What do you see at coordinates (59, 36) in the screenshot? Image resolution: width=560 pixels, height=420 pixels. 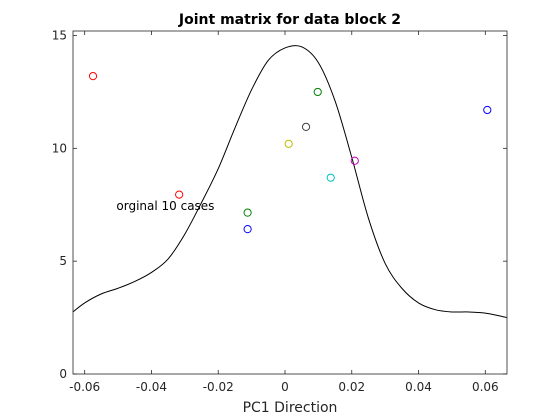 I see `y-tick-label: 15` at bounding box center [59, 36].